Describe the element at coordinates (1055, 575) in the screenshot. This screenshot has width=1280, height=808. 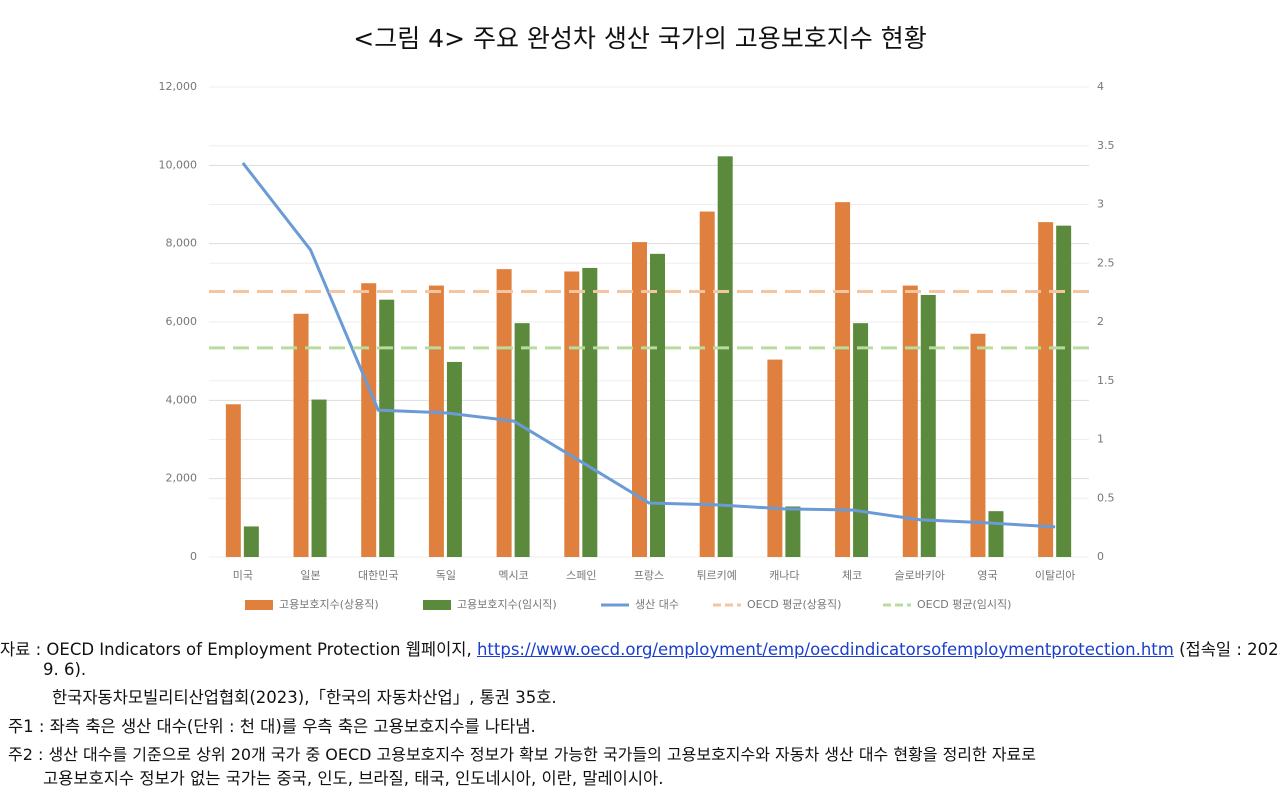
I see `x-tick-label: 이탈리아` at that location.